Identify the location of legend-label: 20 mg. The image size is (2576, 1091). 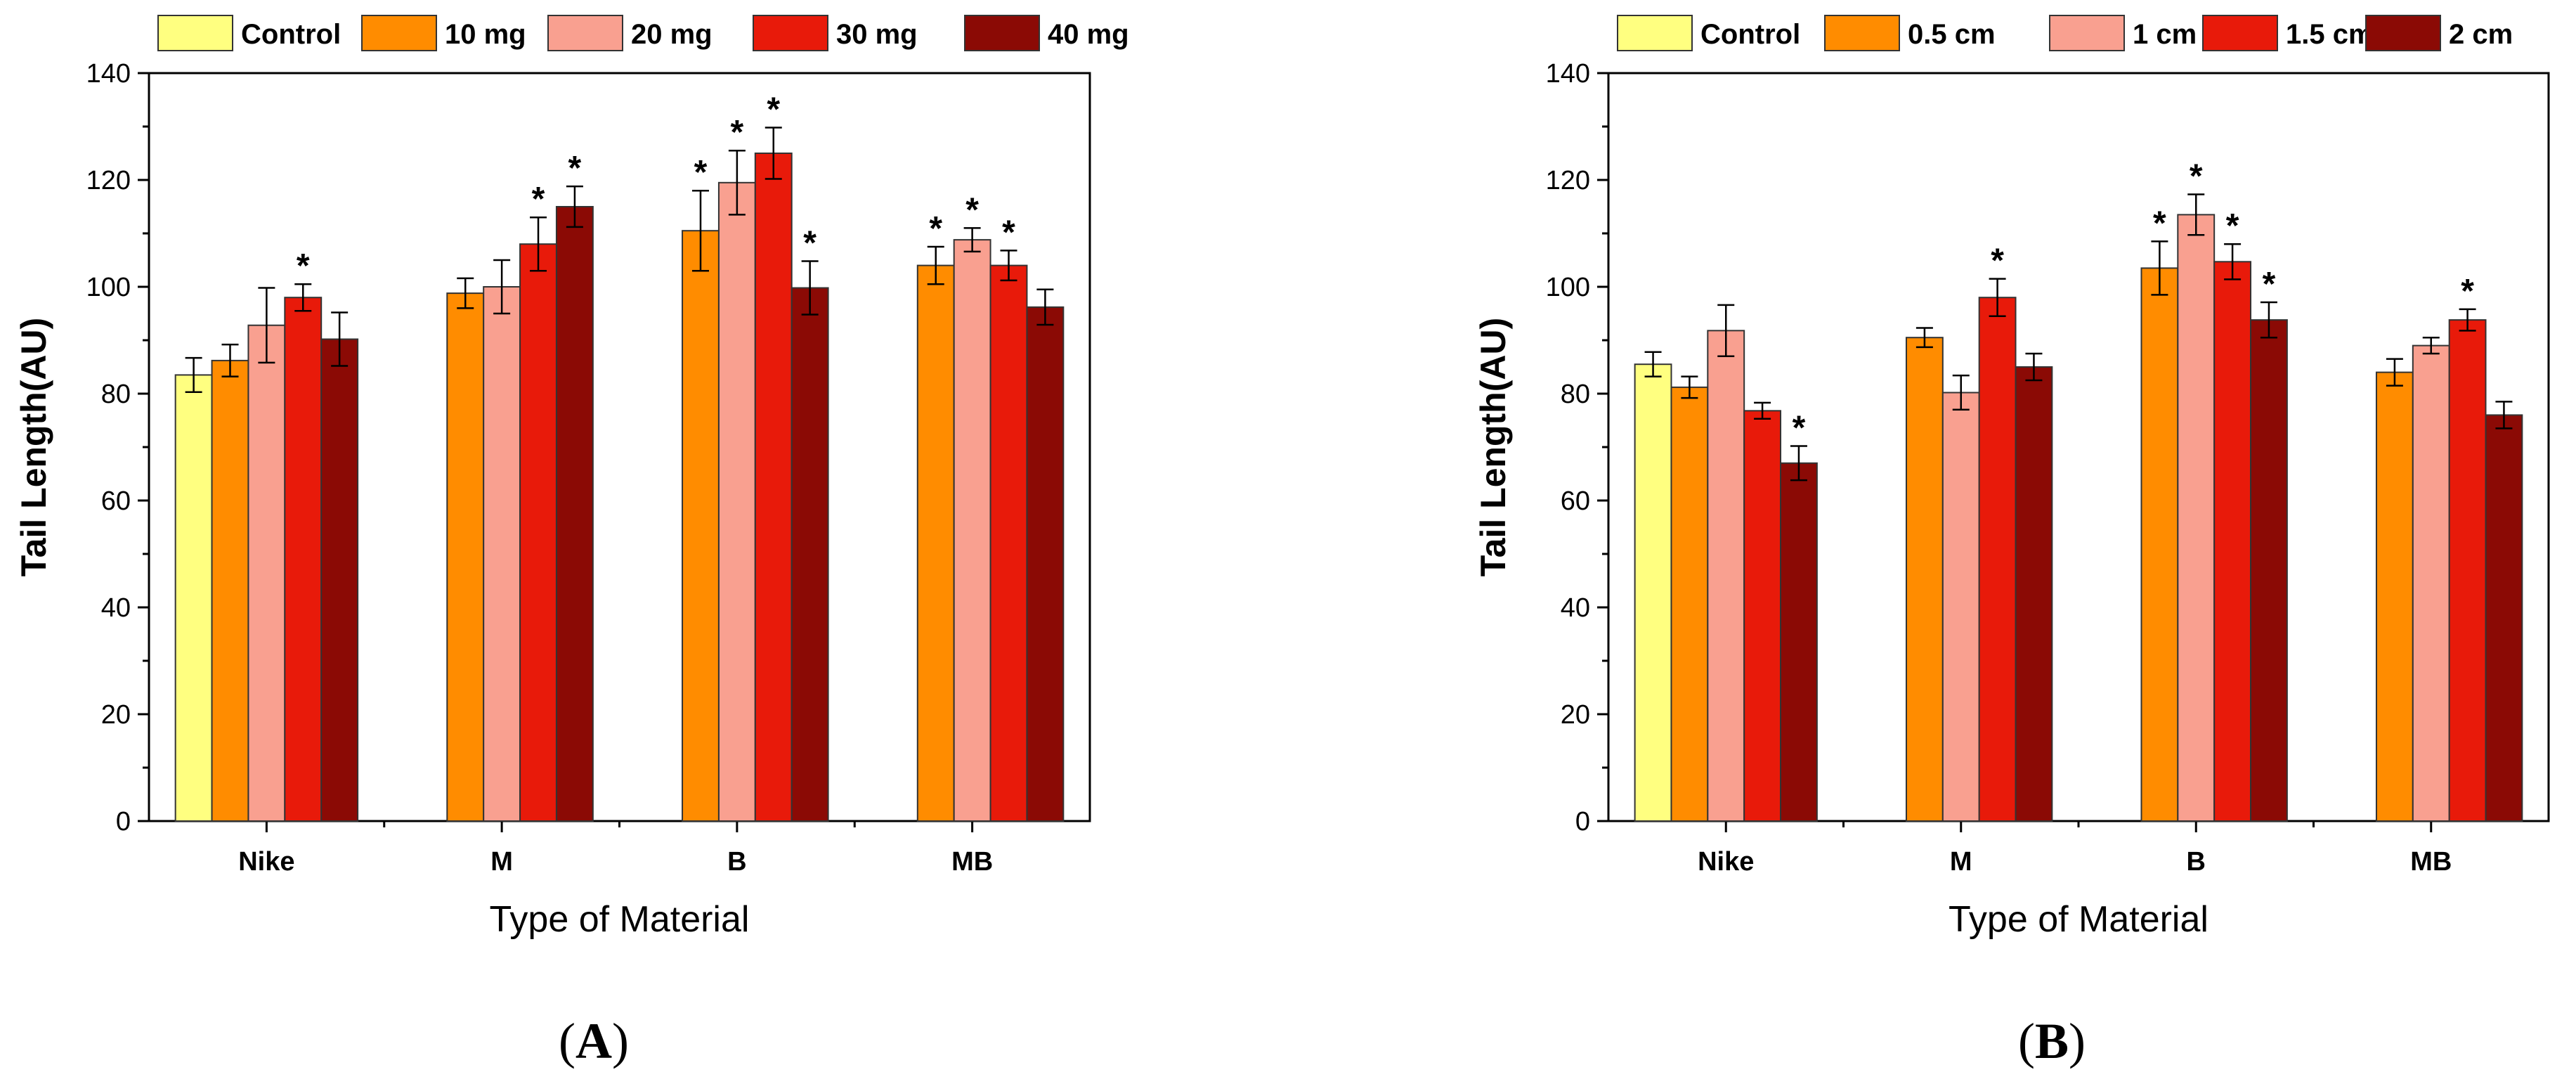
(672, 34).